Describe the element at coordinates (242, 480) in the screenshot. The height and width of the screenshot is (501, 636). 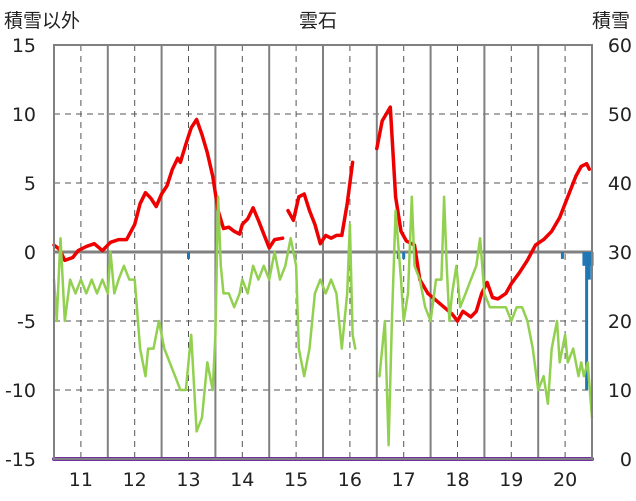
I see `x-tick-label: 14` at that location.